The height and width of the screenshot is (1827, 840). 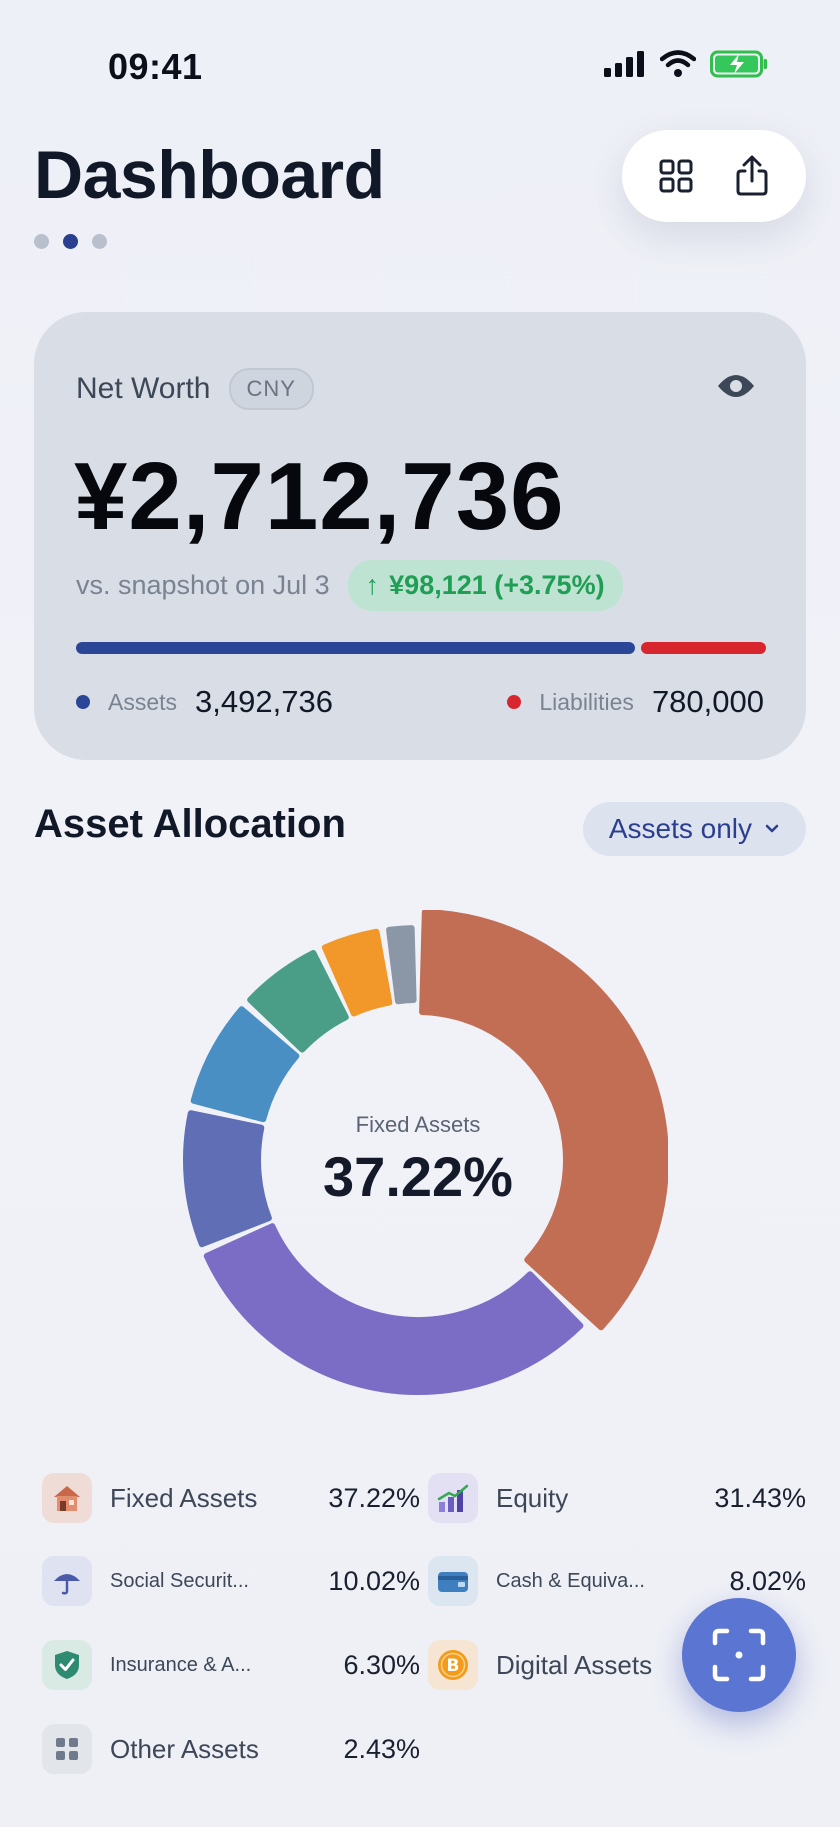 I want to click on comparison-text: vs. snapshot on Jul 3, so click(x=203, y=585).